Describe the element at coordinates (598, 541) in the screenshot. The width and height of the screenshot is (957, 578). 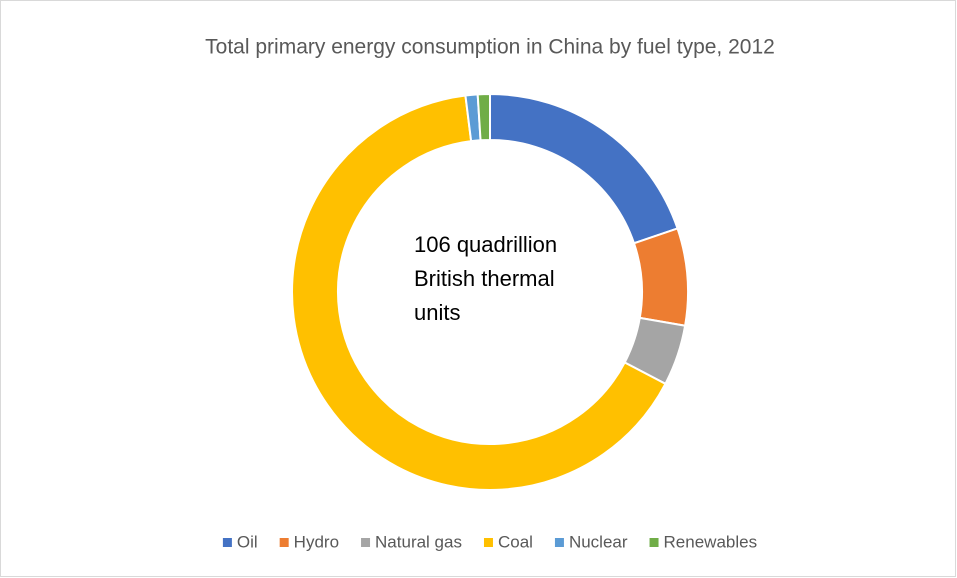
I see `legend-label: Nuclear` at that location.